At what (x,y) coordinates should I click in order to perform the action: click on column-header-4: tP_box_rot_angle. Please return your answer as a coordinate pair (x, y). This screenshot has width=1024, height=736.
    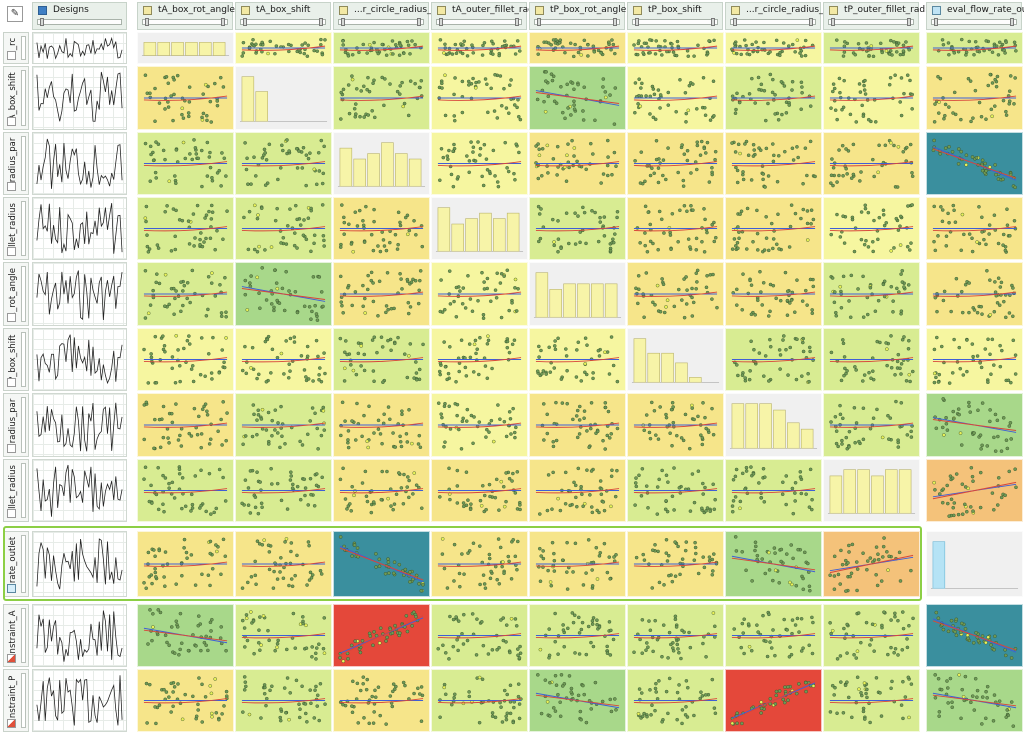
    Looking at the image, I should click on (577, 16).